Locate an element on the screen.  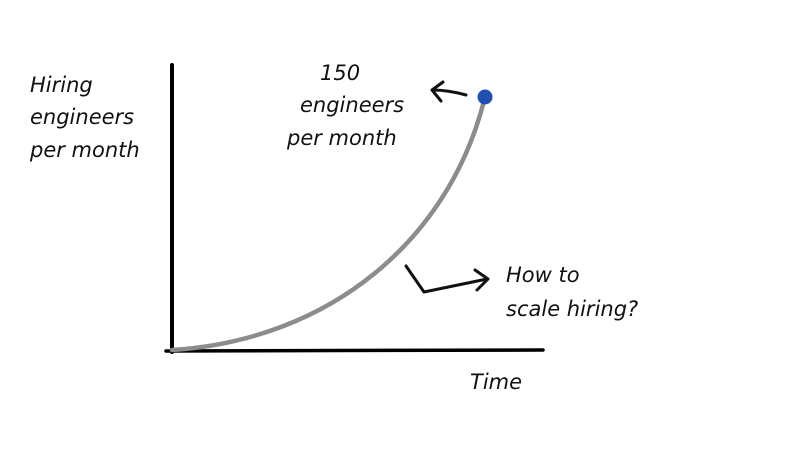
x-axis-label: Time is located at coordinates (496, 382).